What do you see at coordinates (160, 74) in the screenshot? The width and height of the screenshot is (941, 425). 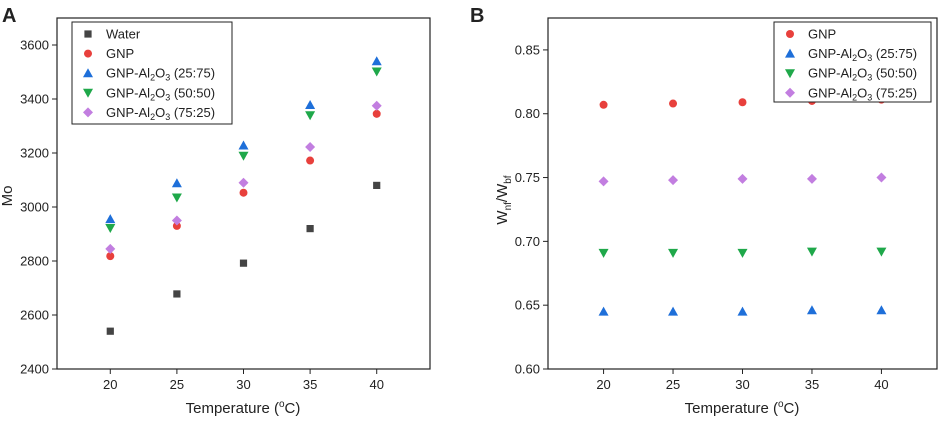 I see `panel-a-legend-label-gnp-al2o3-25-75: GNP-Al2O3 (25:75)` at bounding box center [160, 74].